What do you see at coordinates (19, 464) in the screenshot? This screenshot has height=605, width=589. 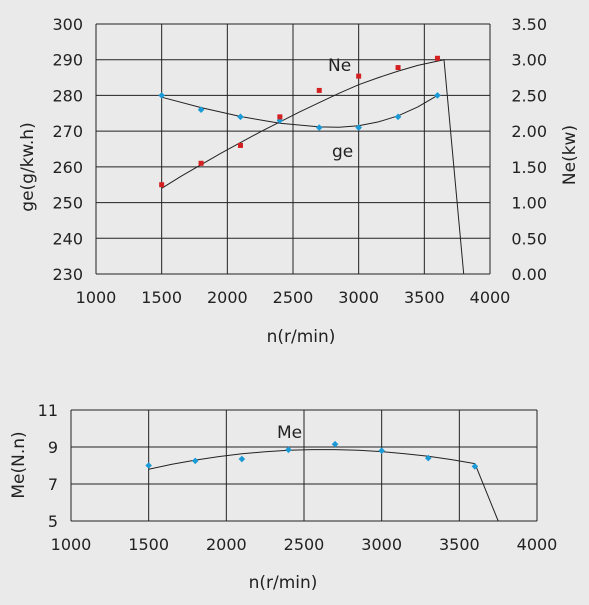 I see `chart2-y-axis-label: Me(N.n)` at bounding box center [19, 464].